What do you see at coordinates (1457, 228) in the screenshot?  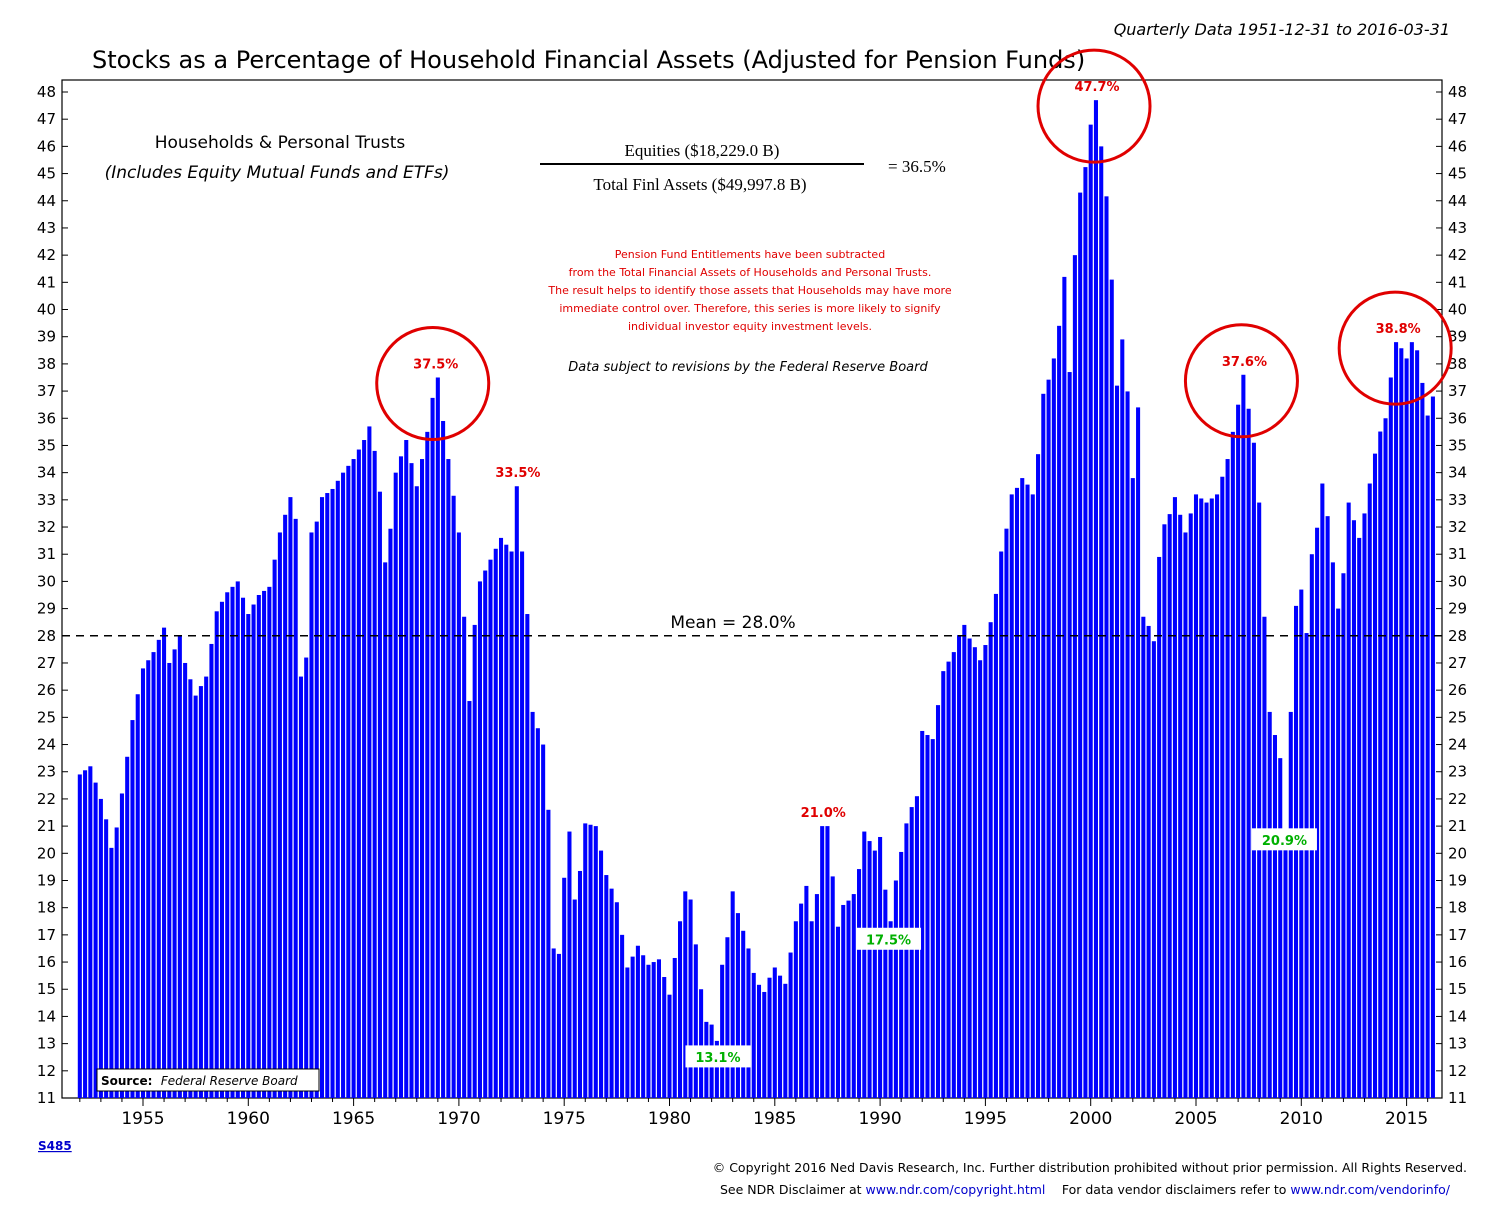 I see `y-tick-label-right: 43` at bounding box center [1457, 228].